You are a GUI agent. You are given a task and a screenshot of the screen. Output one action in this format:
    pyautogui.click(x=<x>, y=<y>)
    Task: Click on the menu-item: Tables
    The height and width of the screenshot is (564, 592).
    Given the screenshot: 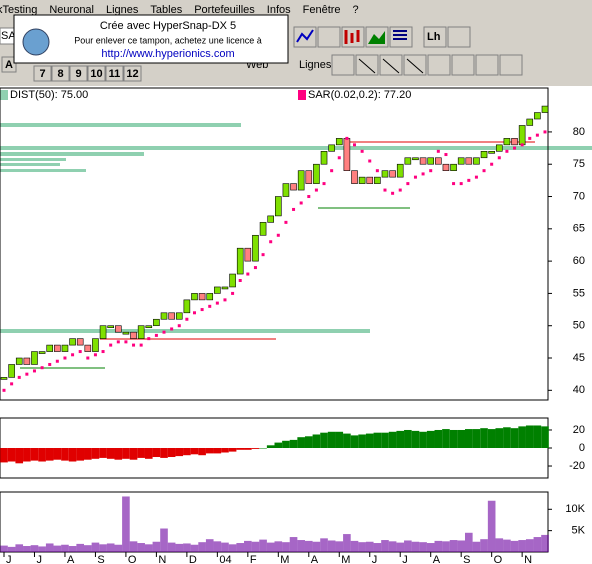 What is the action you would take?
    pyautogui.click(x=166, y=10)
    